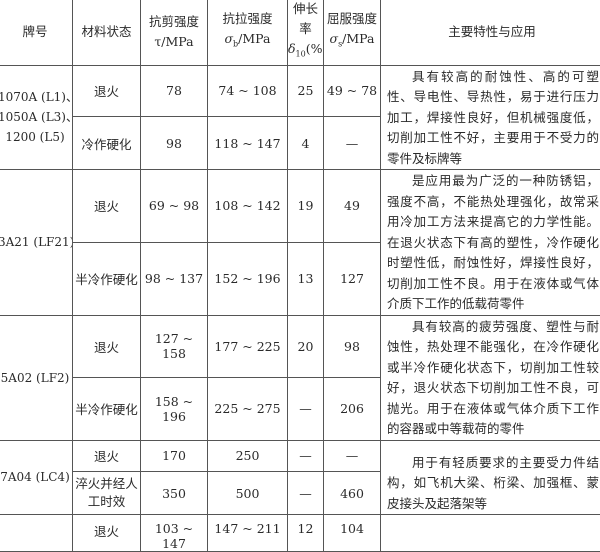 The image size is (600, 552). Describe the element at coordinates (174, 91) in the screenshot. I see `shear-cell: 78` at that location.